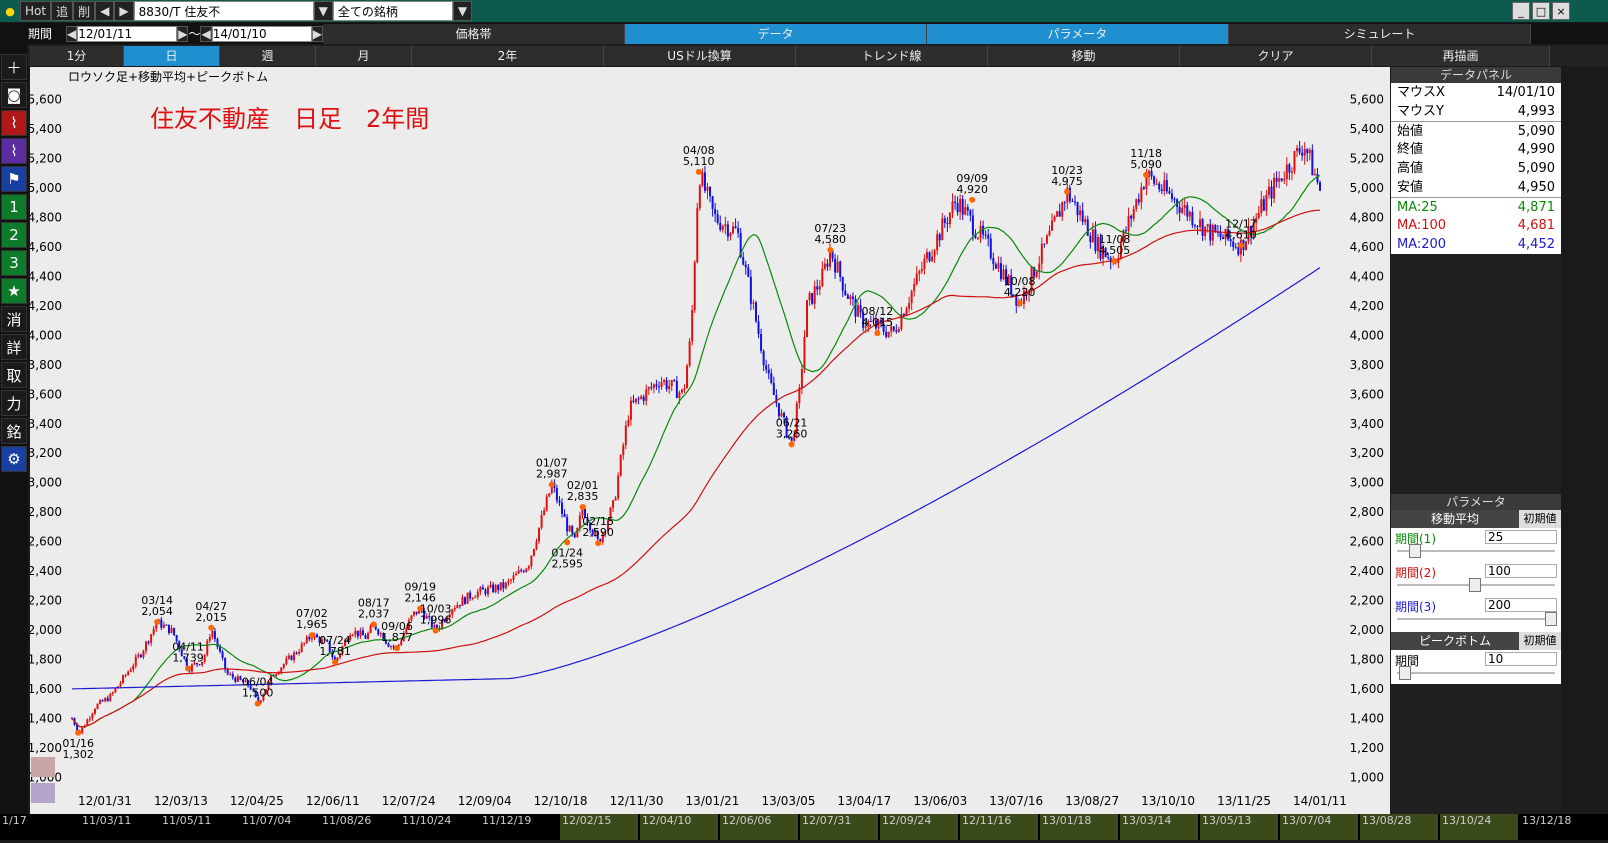 The image size is (1608, 843). I want to click on p3-slider, so click(1476, 619).